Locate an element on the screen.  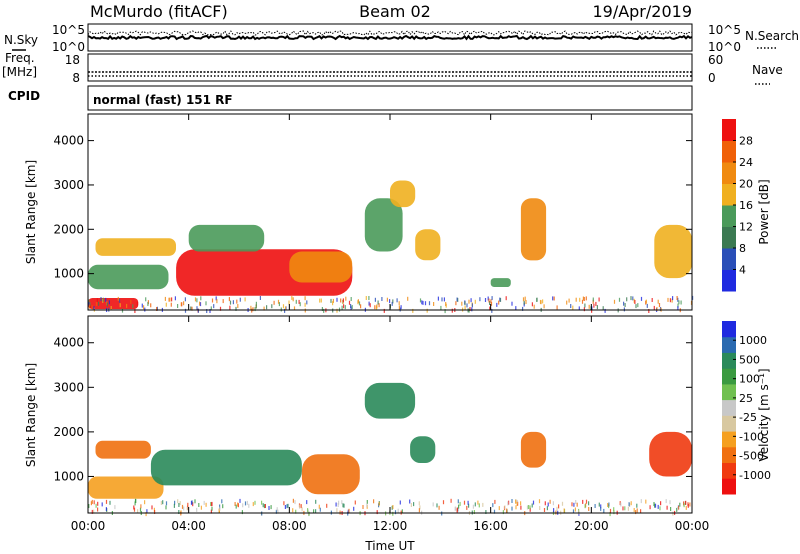
freq-tick-low: 8 is located at coordinates (76, 78).